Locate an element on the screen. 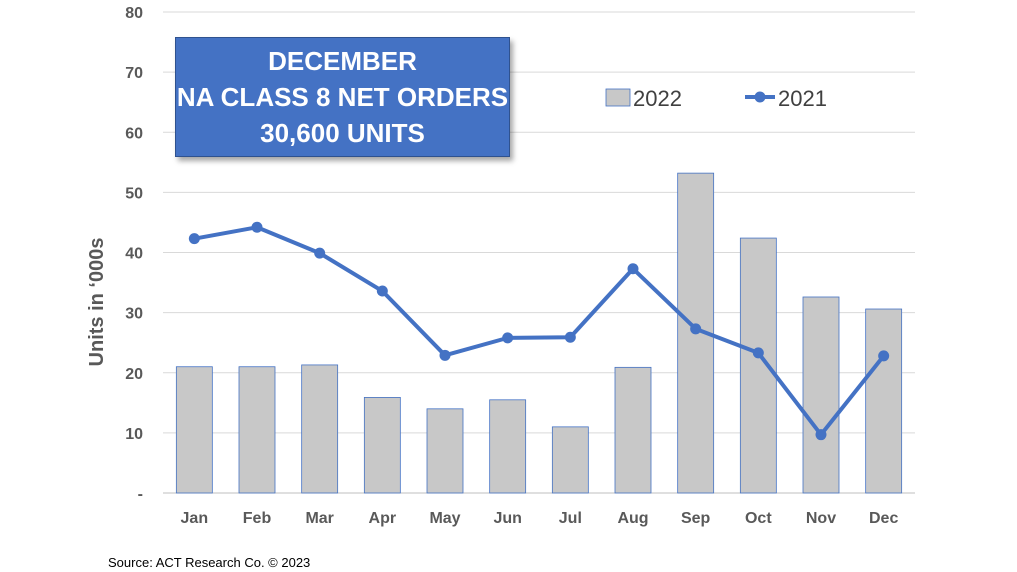 The height and width of the screenshot is (572, 1017). x-tick-label: May is located at coordinates (444, 518).